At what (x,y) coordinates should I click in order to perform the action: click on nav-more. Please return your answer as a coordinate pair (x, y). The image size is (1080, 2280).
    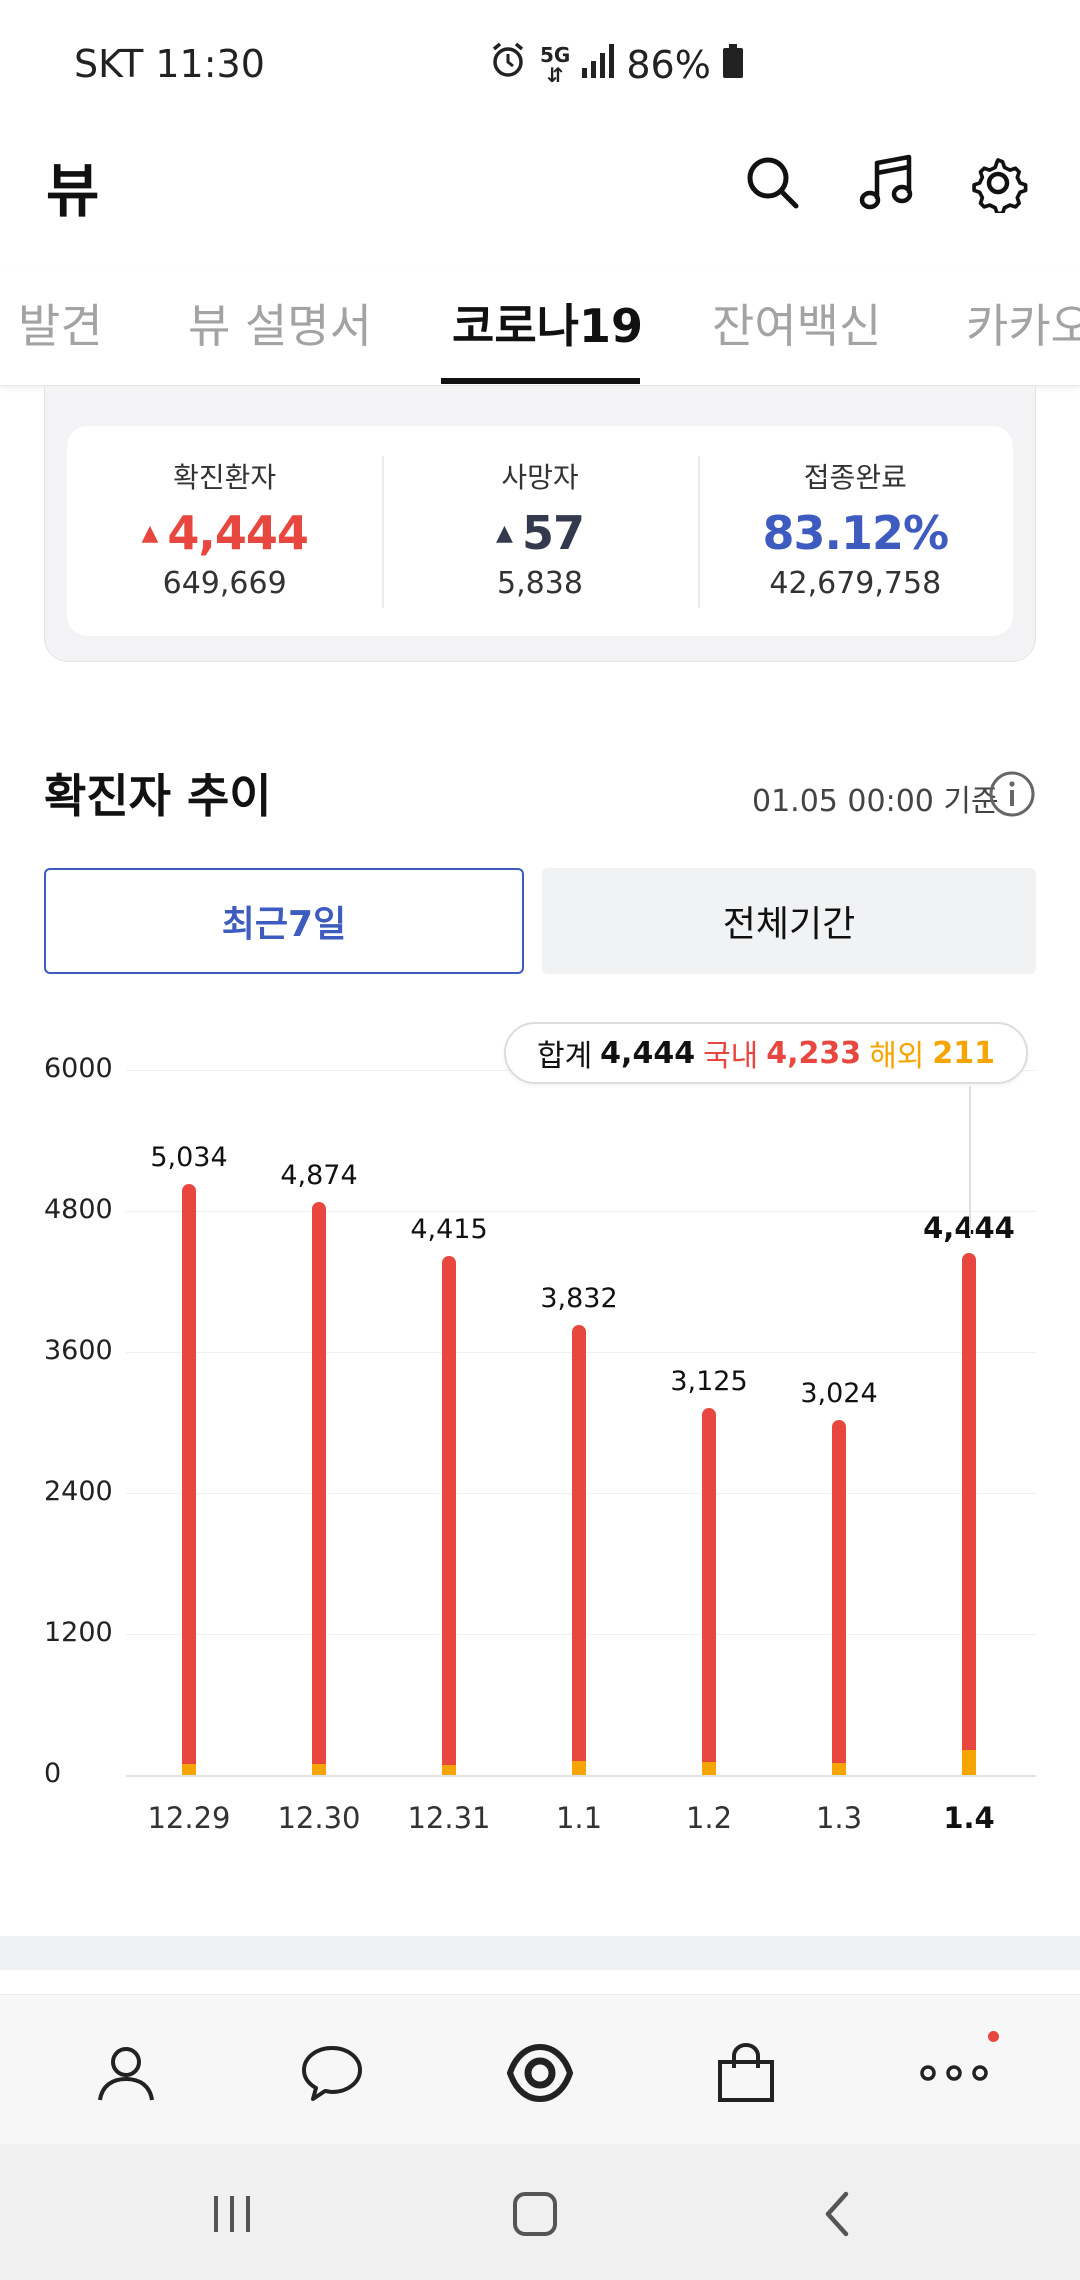
    Looking at the image, I should click on (956, 2072).